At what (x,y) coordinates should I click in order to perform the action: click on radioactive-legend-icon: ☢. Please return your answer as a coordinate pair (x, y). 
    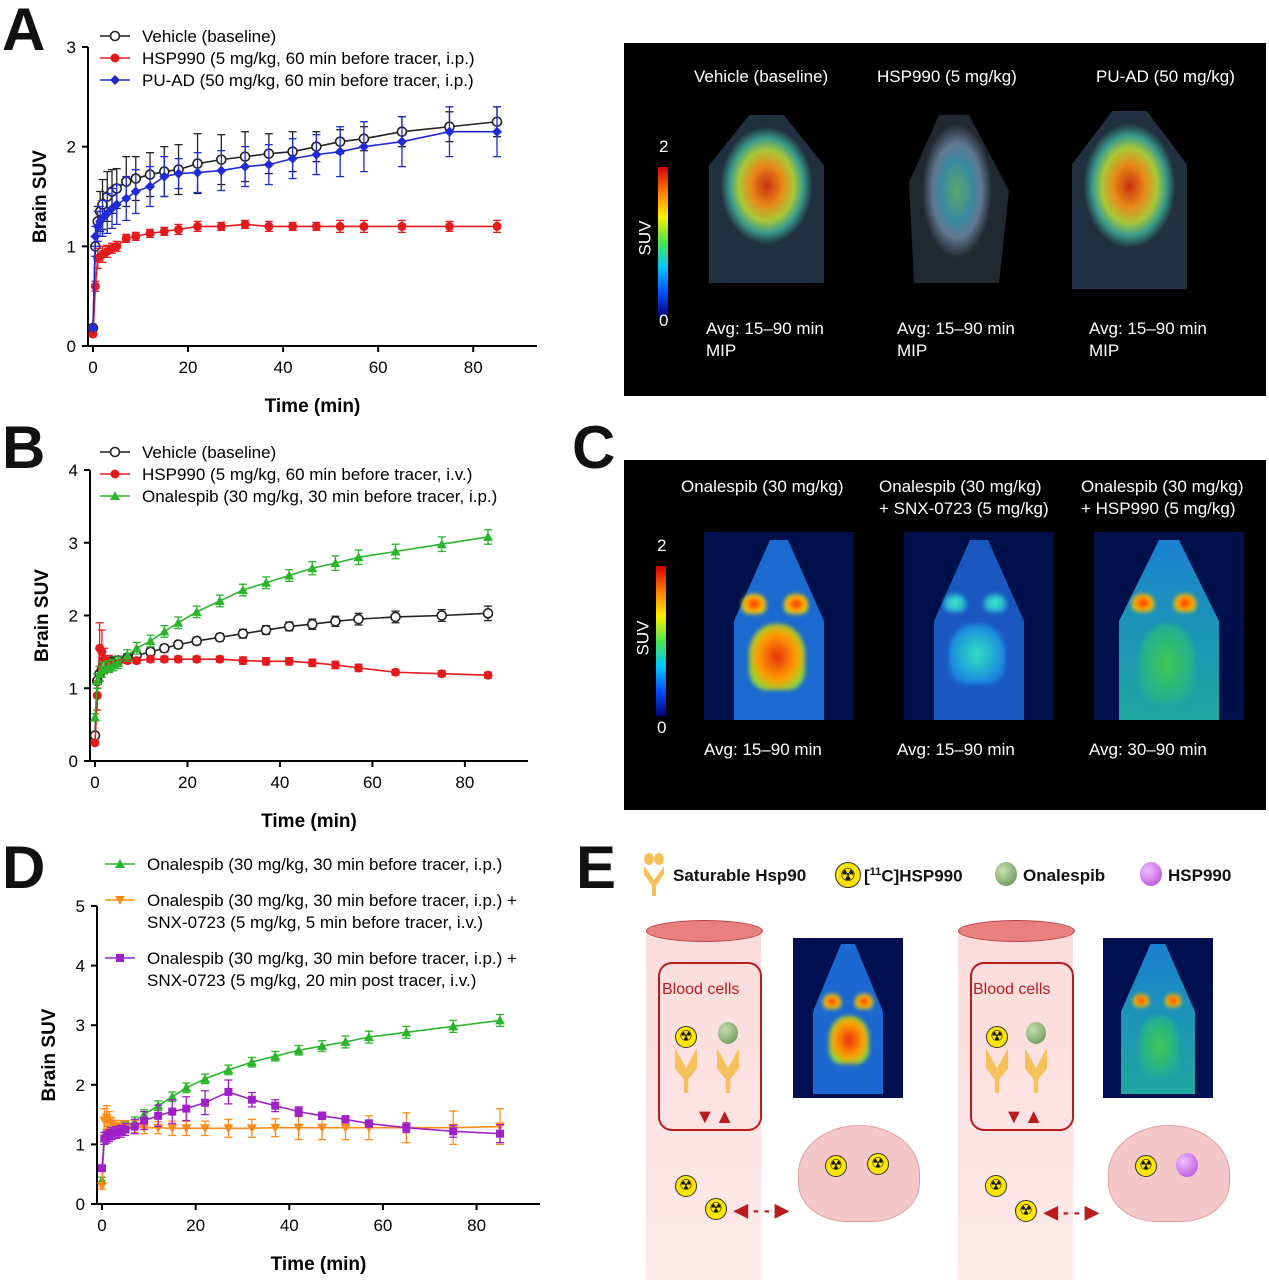
    Looking at the image, I should click on (848, 875).